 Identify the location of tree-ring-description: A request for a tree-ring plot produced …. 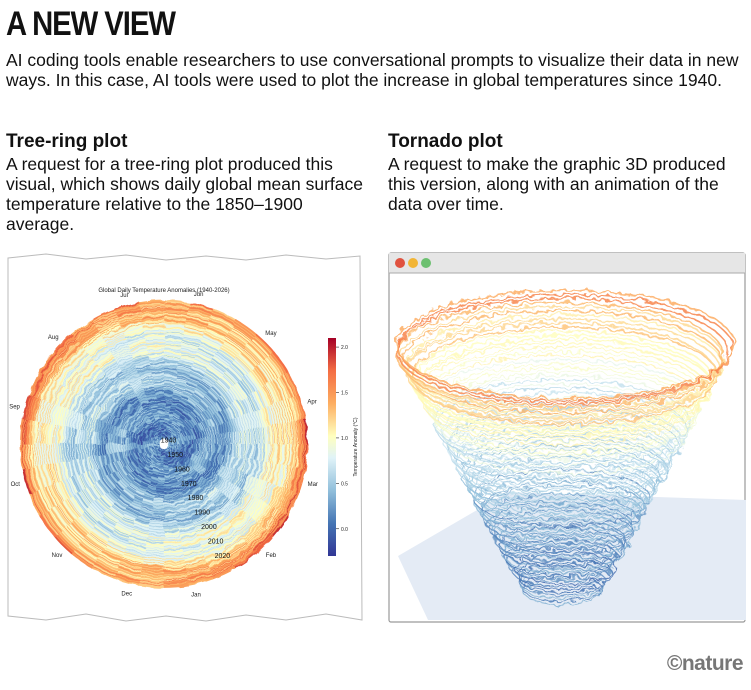
(184, 194).